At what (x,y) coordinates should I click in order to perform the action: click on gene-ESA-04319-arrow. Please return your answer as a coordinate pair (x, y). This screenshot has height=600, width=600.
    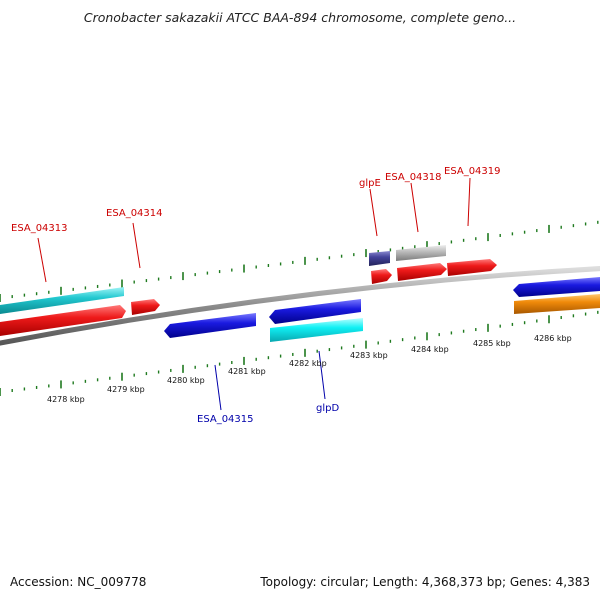
    Looking at the image, I should click on (472, 267).